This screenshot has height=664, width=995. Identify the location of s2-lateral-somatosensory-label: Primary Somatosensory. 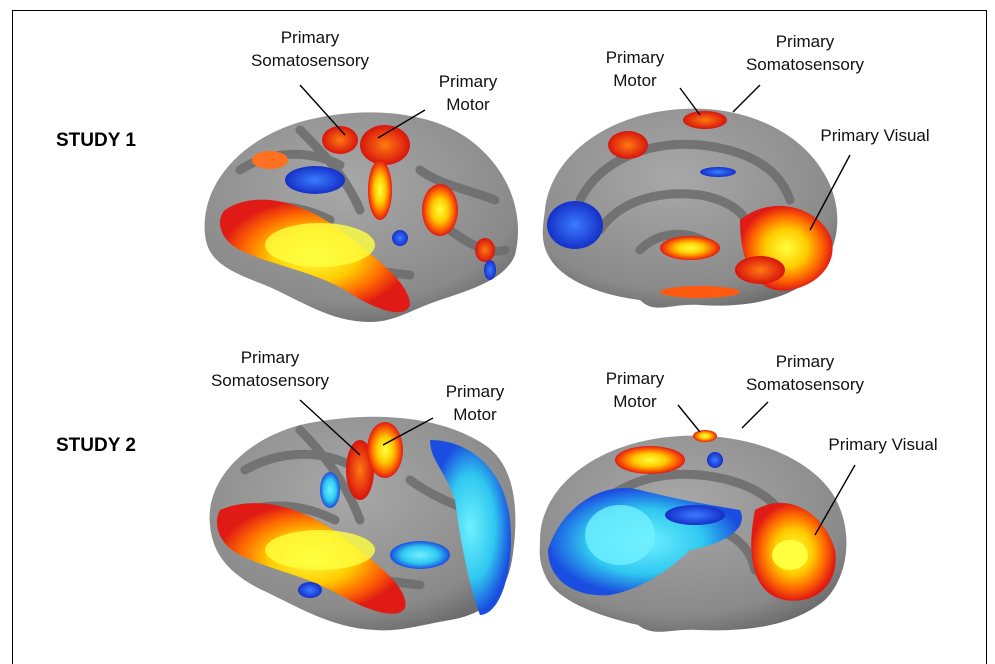
(270, 369).